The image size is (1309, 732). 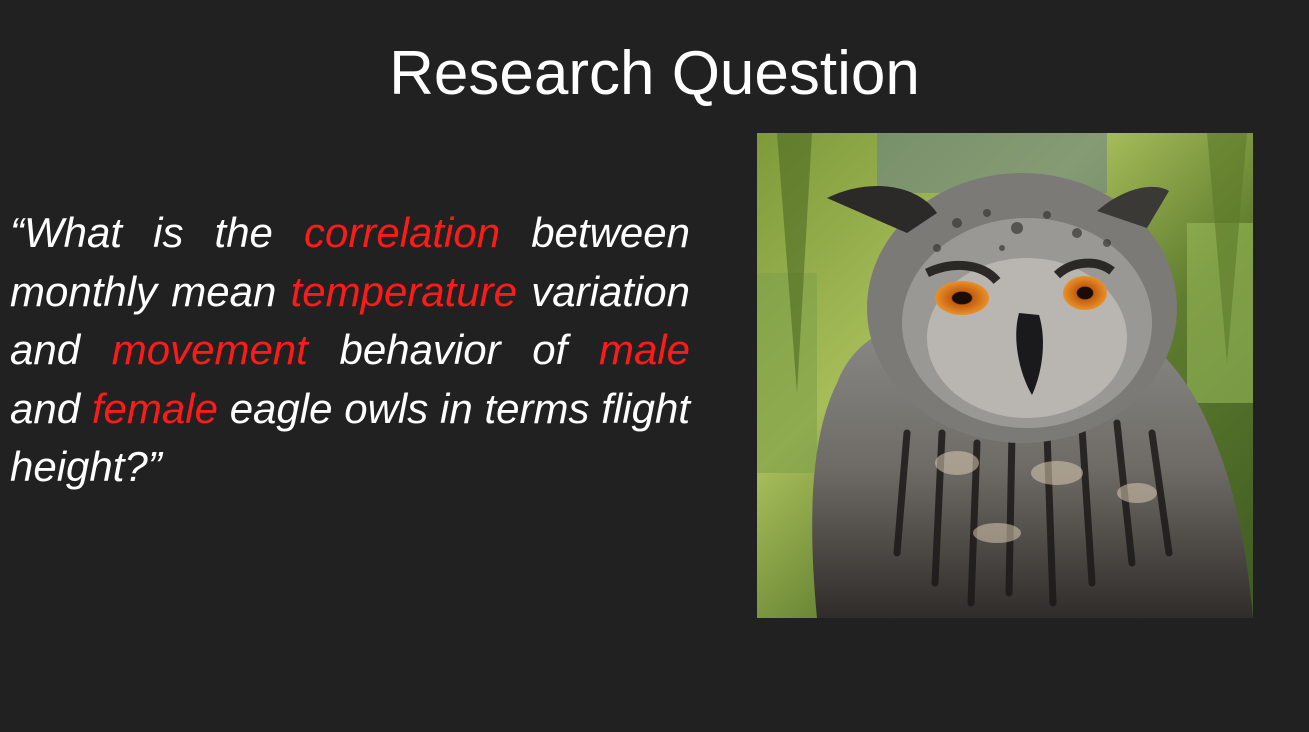 I want to click on question-text-1: What is the, so click(x=164, y=232).